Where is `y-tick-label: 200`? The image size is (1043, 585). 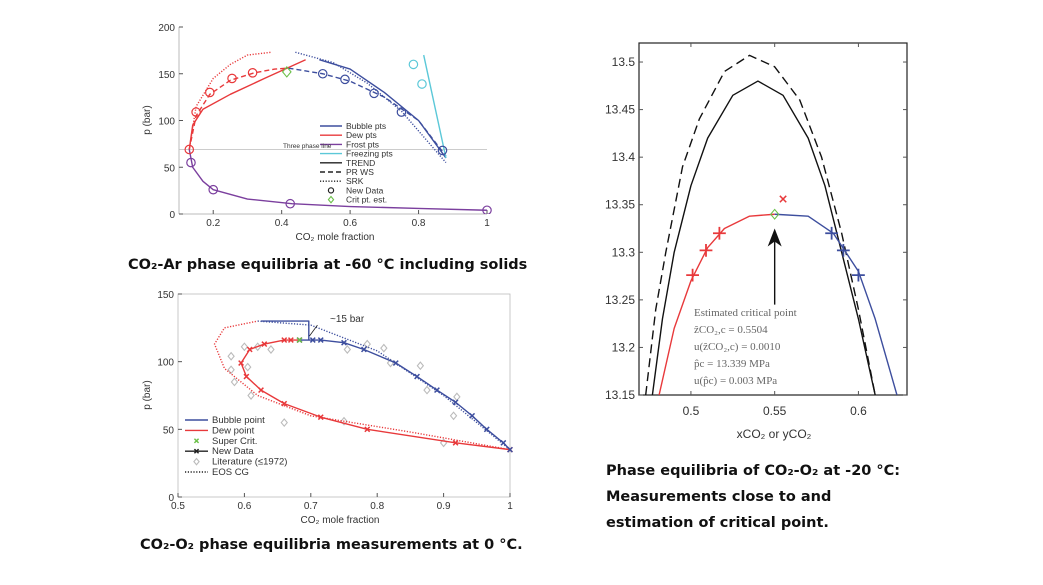
y-tick-label: 200 is located at coordinates (166, 28).